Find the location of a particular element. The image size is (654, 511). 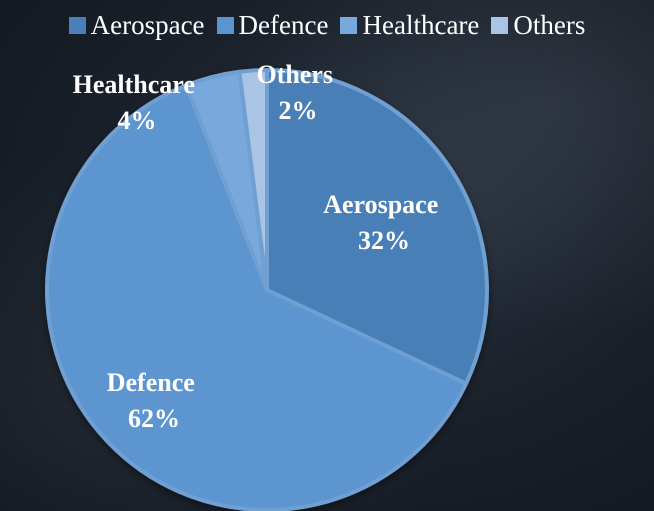

legend-swatch-healthcare is located at coordinates (349, 25).